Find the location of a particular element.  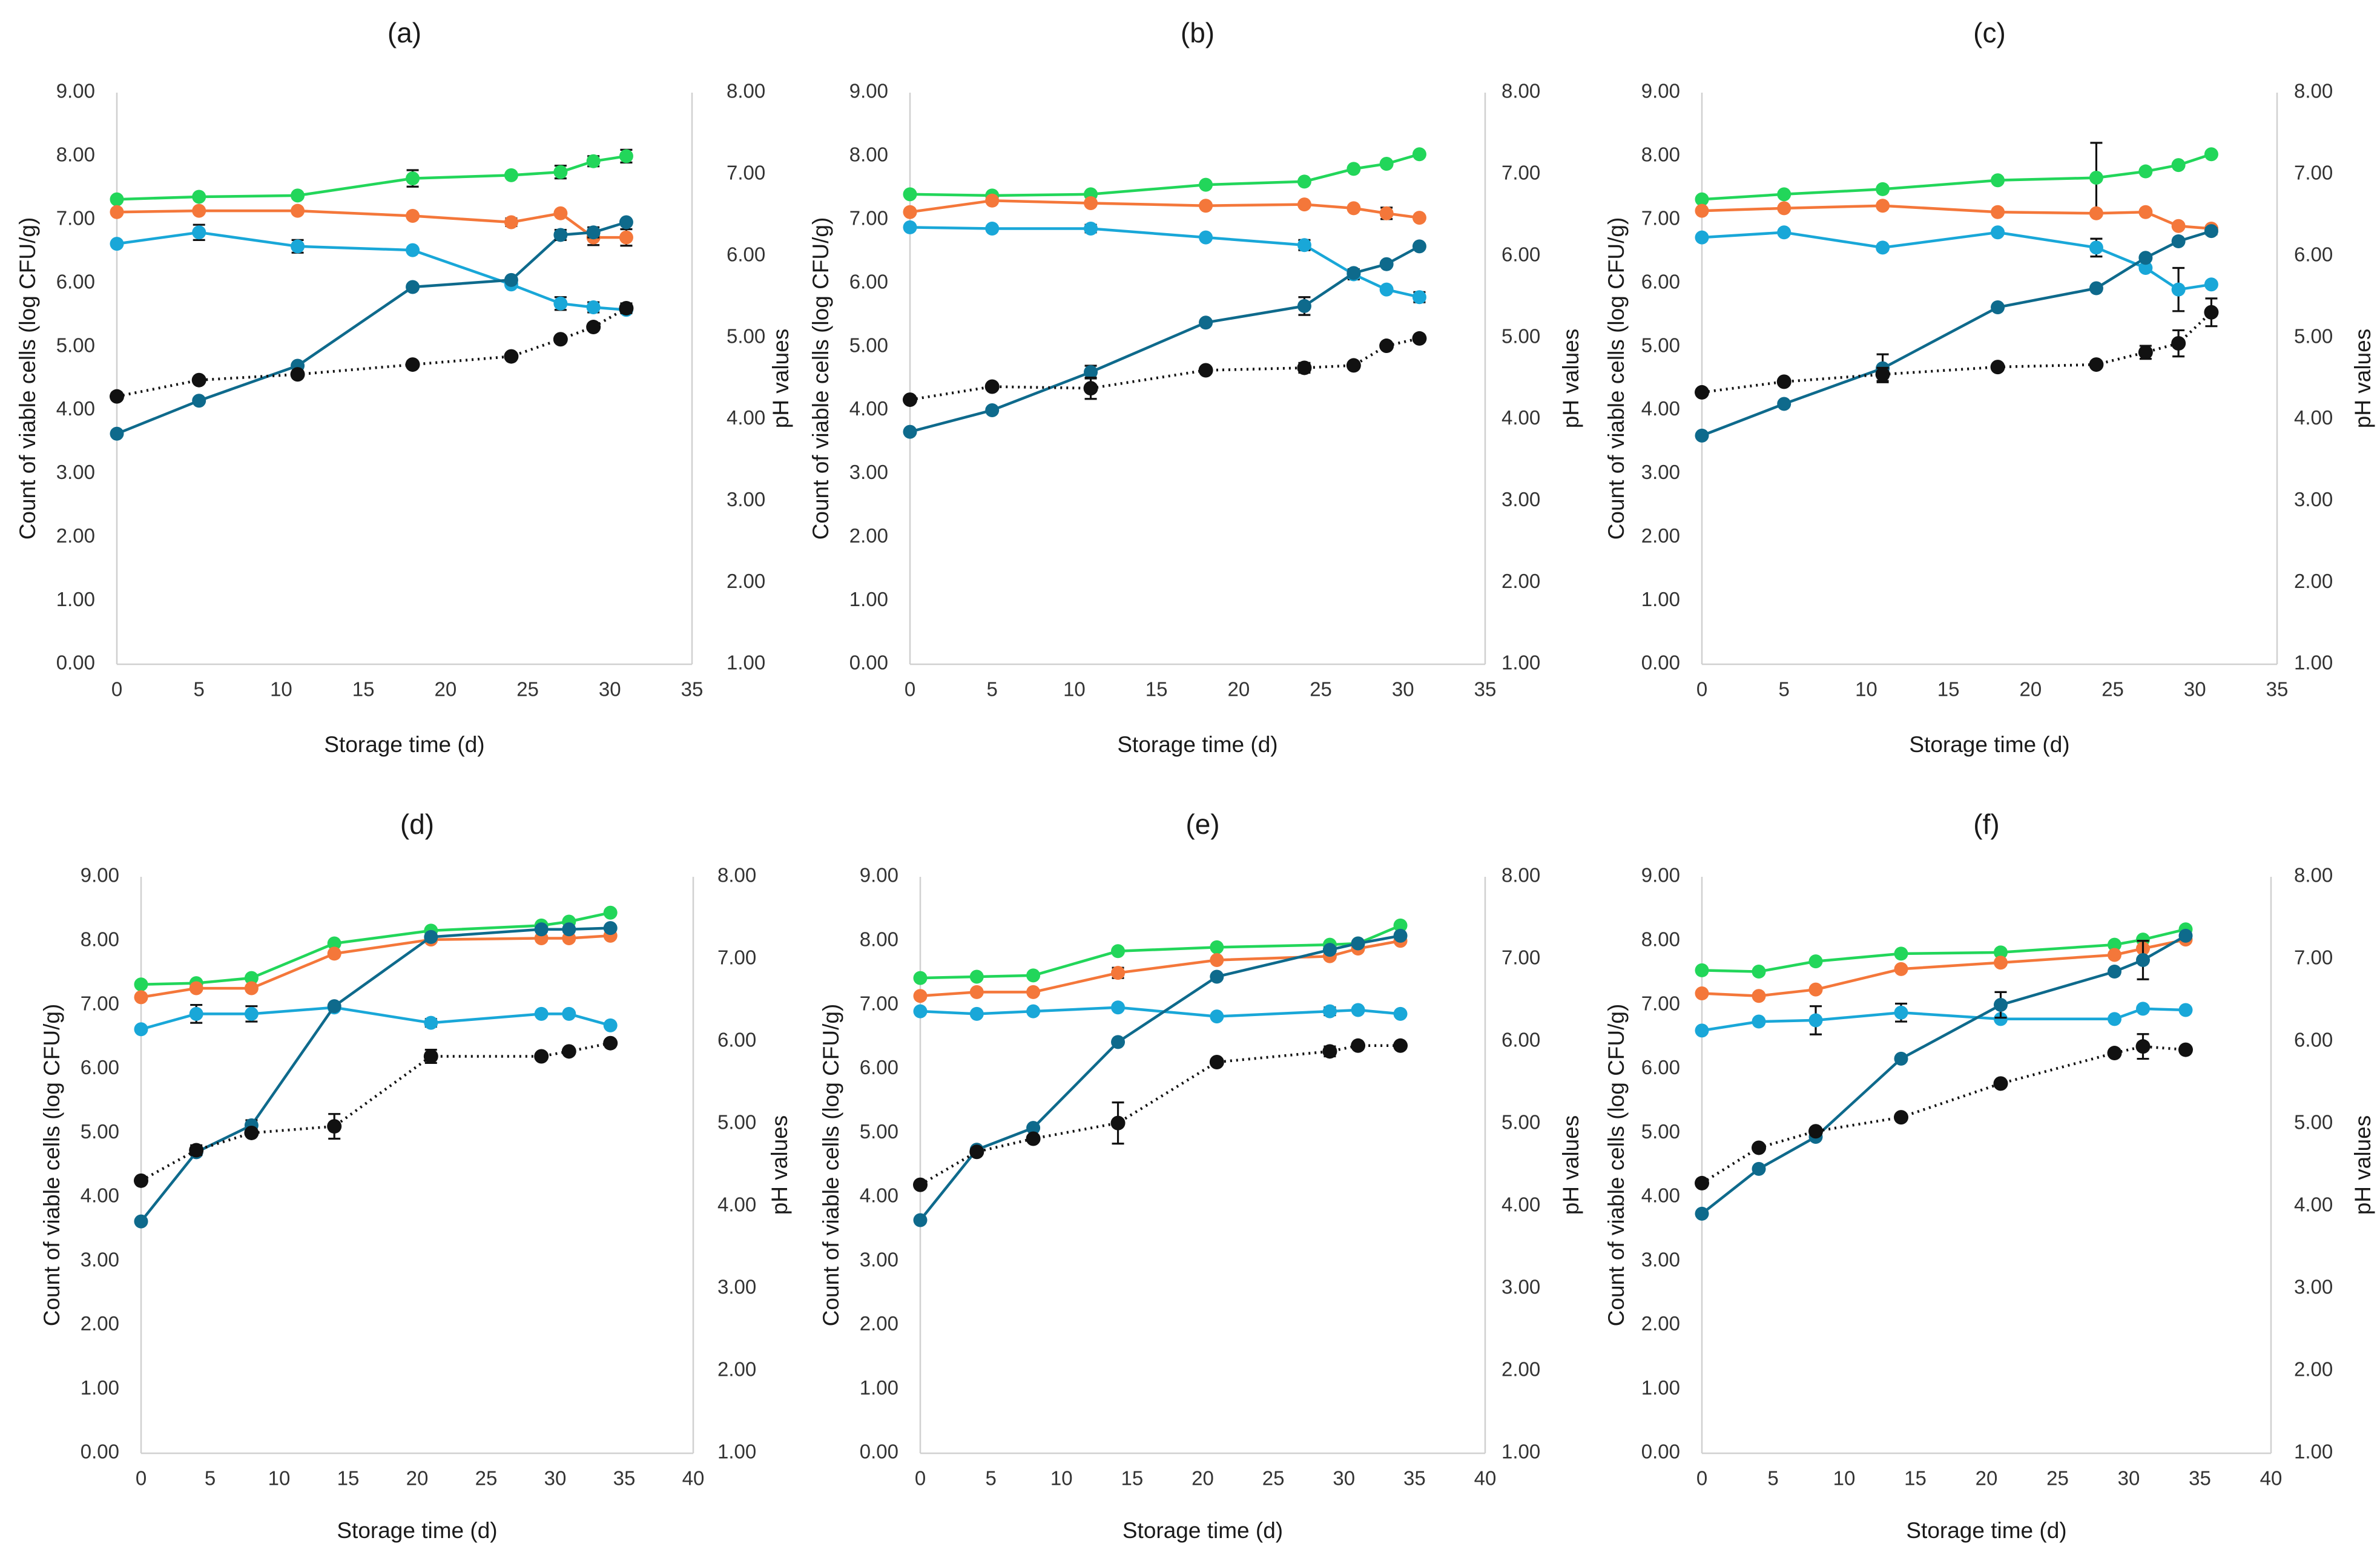

series-line-pH is located at coordinates (1956, 353).